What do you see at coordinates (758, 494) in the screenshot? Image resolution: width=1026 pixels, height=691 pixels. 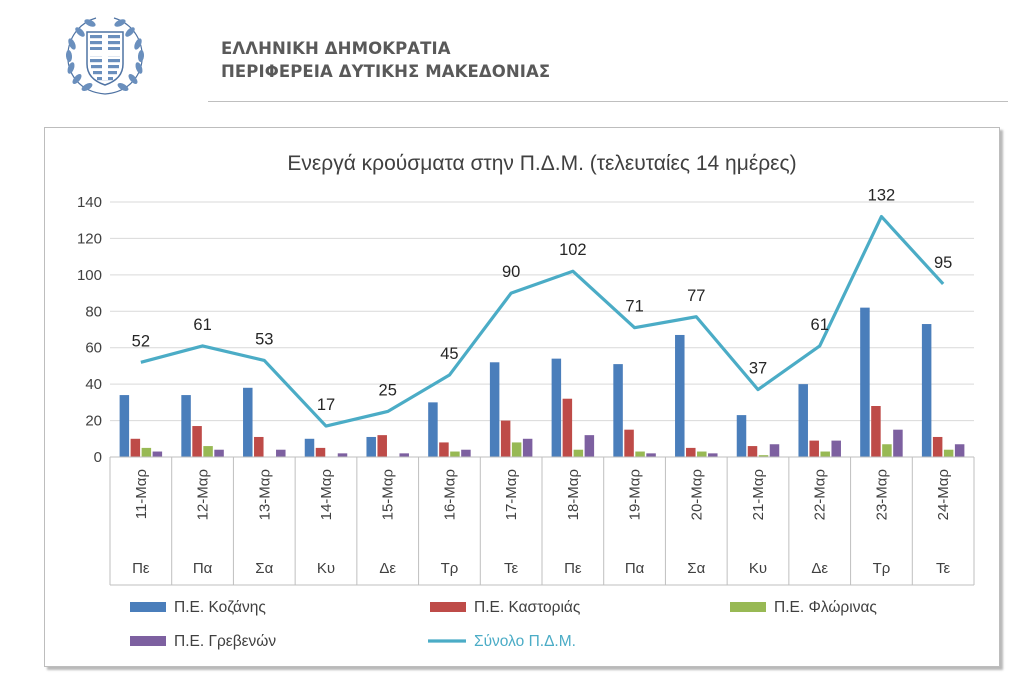 I see `x-tick-label: 21-Μαρ` at bounding box center [758, 494].